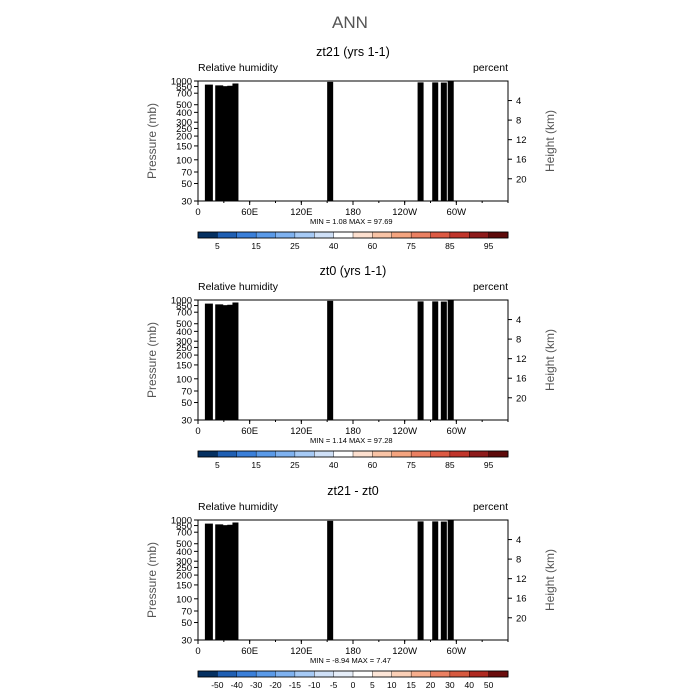 The height and width of the screenshot is (700, 700). What do you see at coordinates (295, 246) in the screenshot?
I see `colorbar-label: 25` at bounding box center [295, 246].